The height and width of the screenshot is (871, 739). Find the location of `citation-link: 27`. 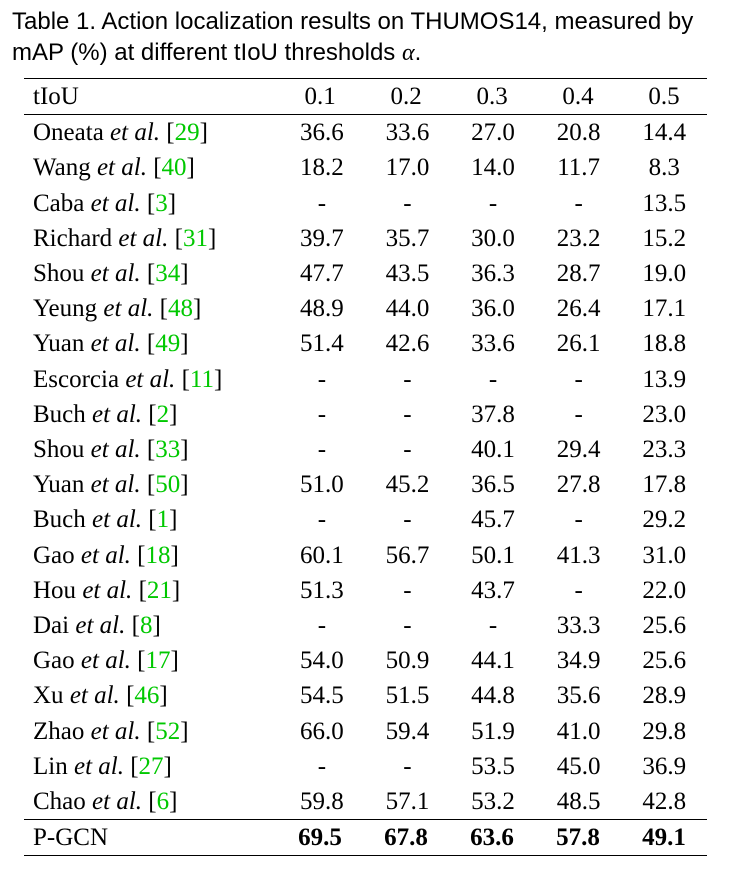

citation-link: 27 is located at coordinates (151, 766).